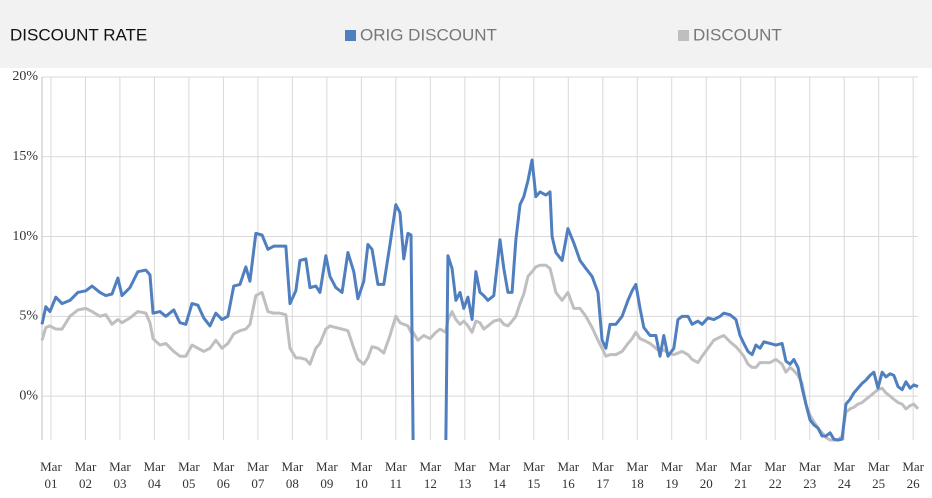  I want to click on x-tick-label: Mar 19, so click(671, 475).